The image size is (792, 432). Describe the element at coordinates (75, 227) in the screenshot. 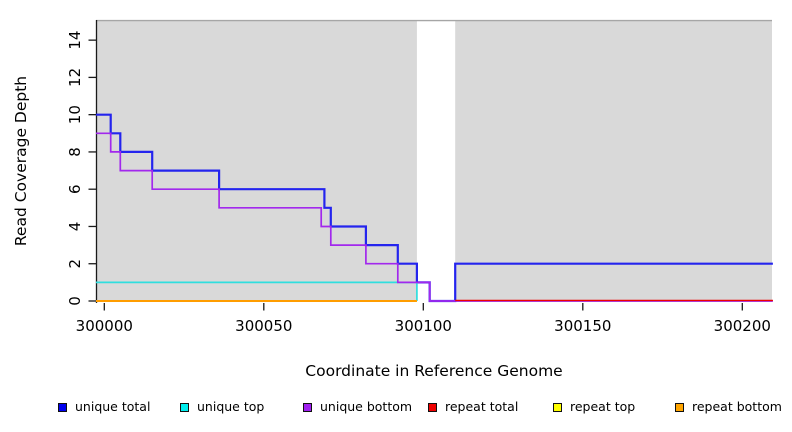

I see `y-axis-tick-label: 4` at that location.